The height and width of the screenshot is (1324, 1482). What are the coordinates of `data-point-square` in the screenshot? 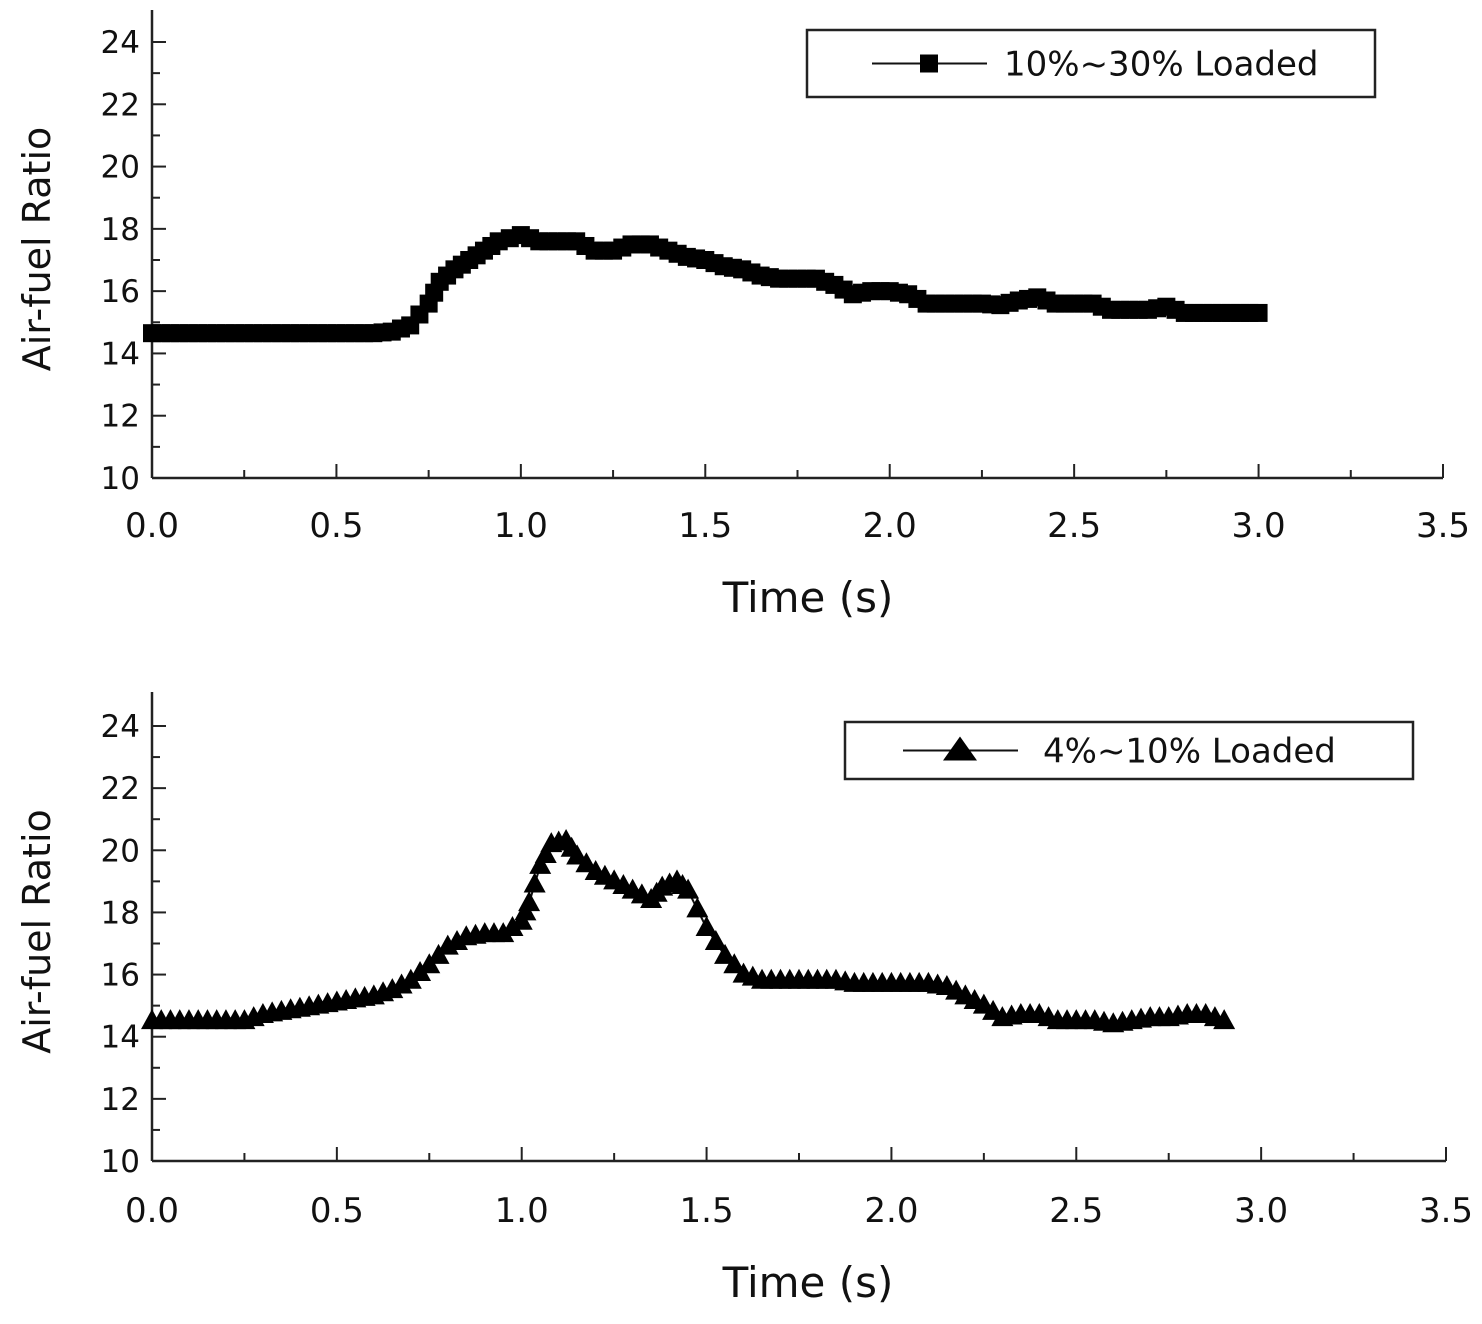 It's located at (1258, 312).